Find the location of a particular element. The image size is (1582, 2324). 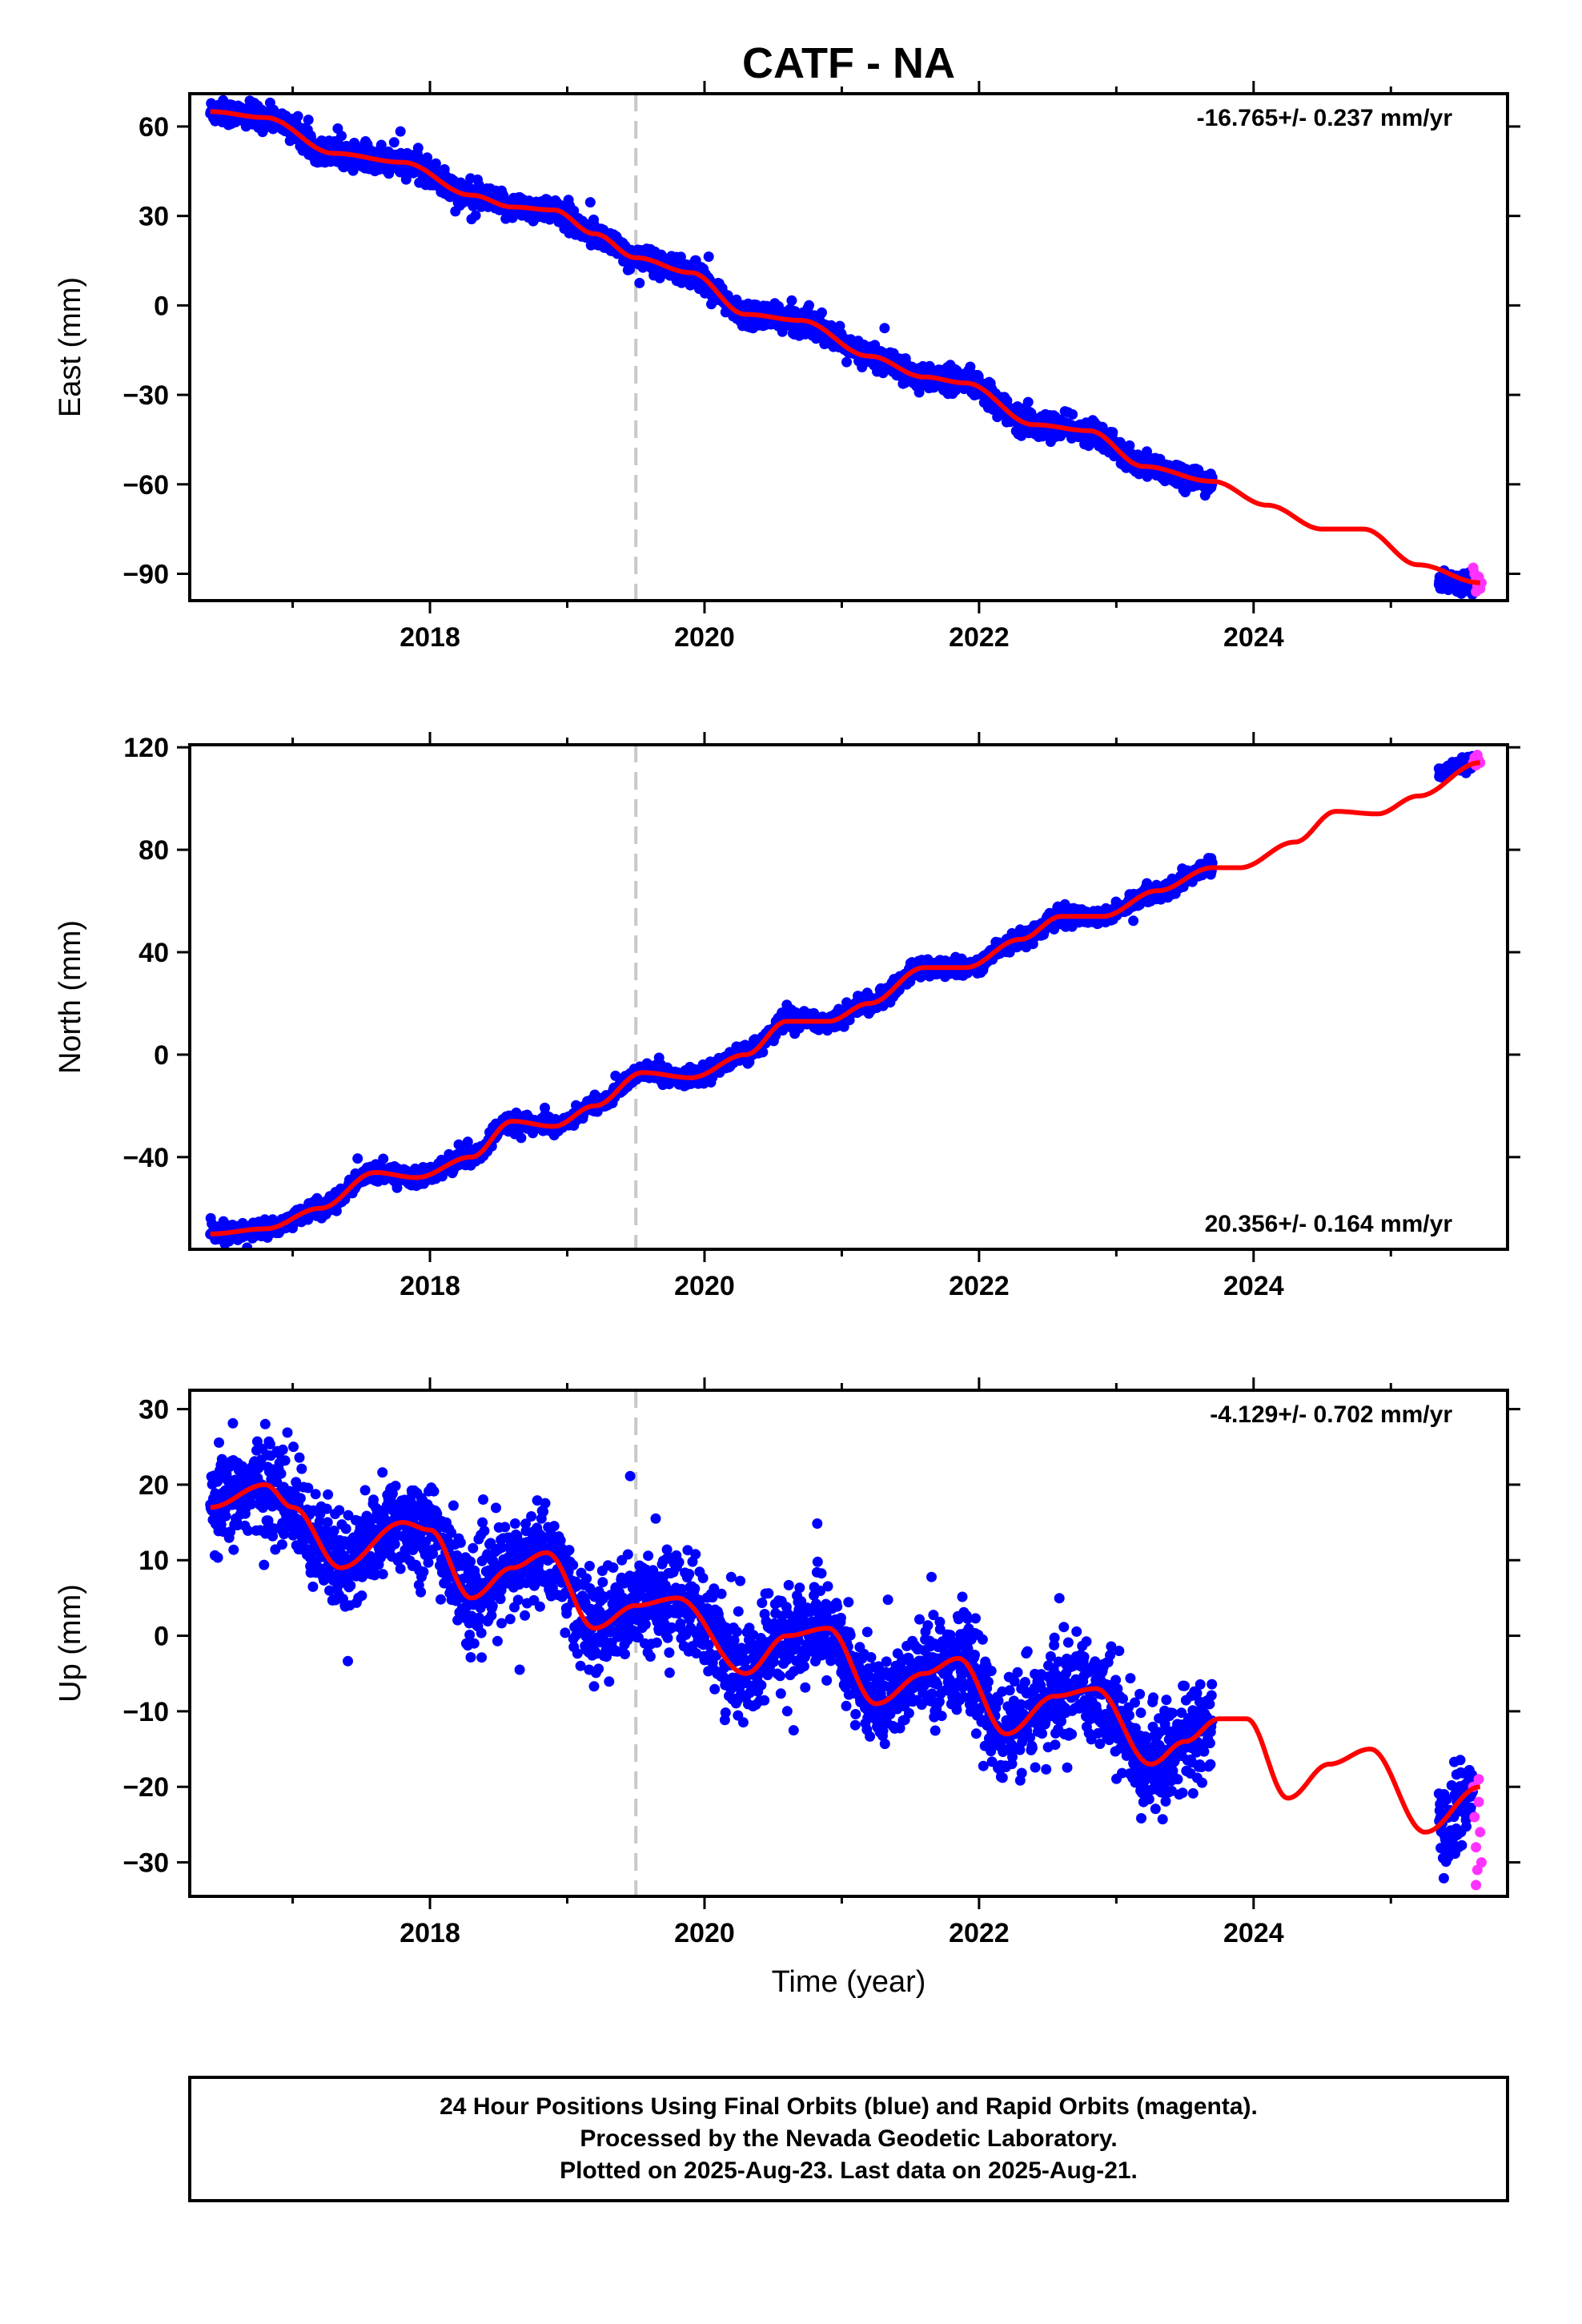

y-axis-title: East (mm) is located at coordinates (70, 347).